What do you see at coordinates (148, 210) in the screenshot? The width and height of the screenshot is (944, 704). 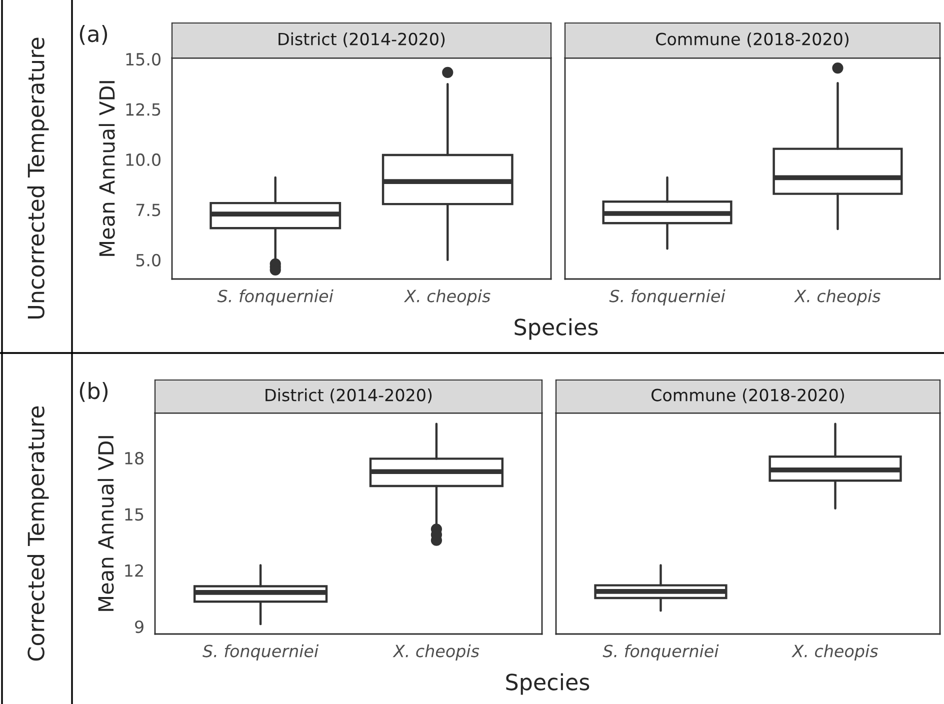 I see `y-tick-label: 7.5` at bounding box center [148, 210].